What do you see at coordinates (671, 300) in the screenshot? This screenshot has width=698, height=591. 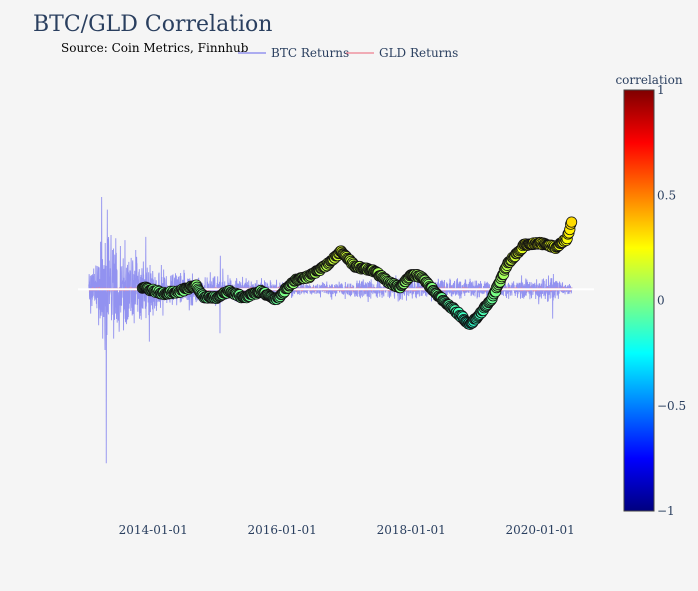 I see `colorbar-ticks: 1 0.5 0 −0.5 −1` at bounding box center [671, 300].